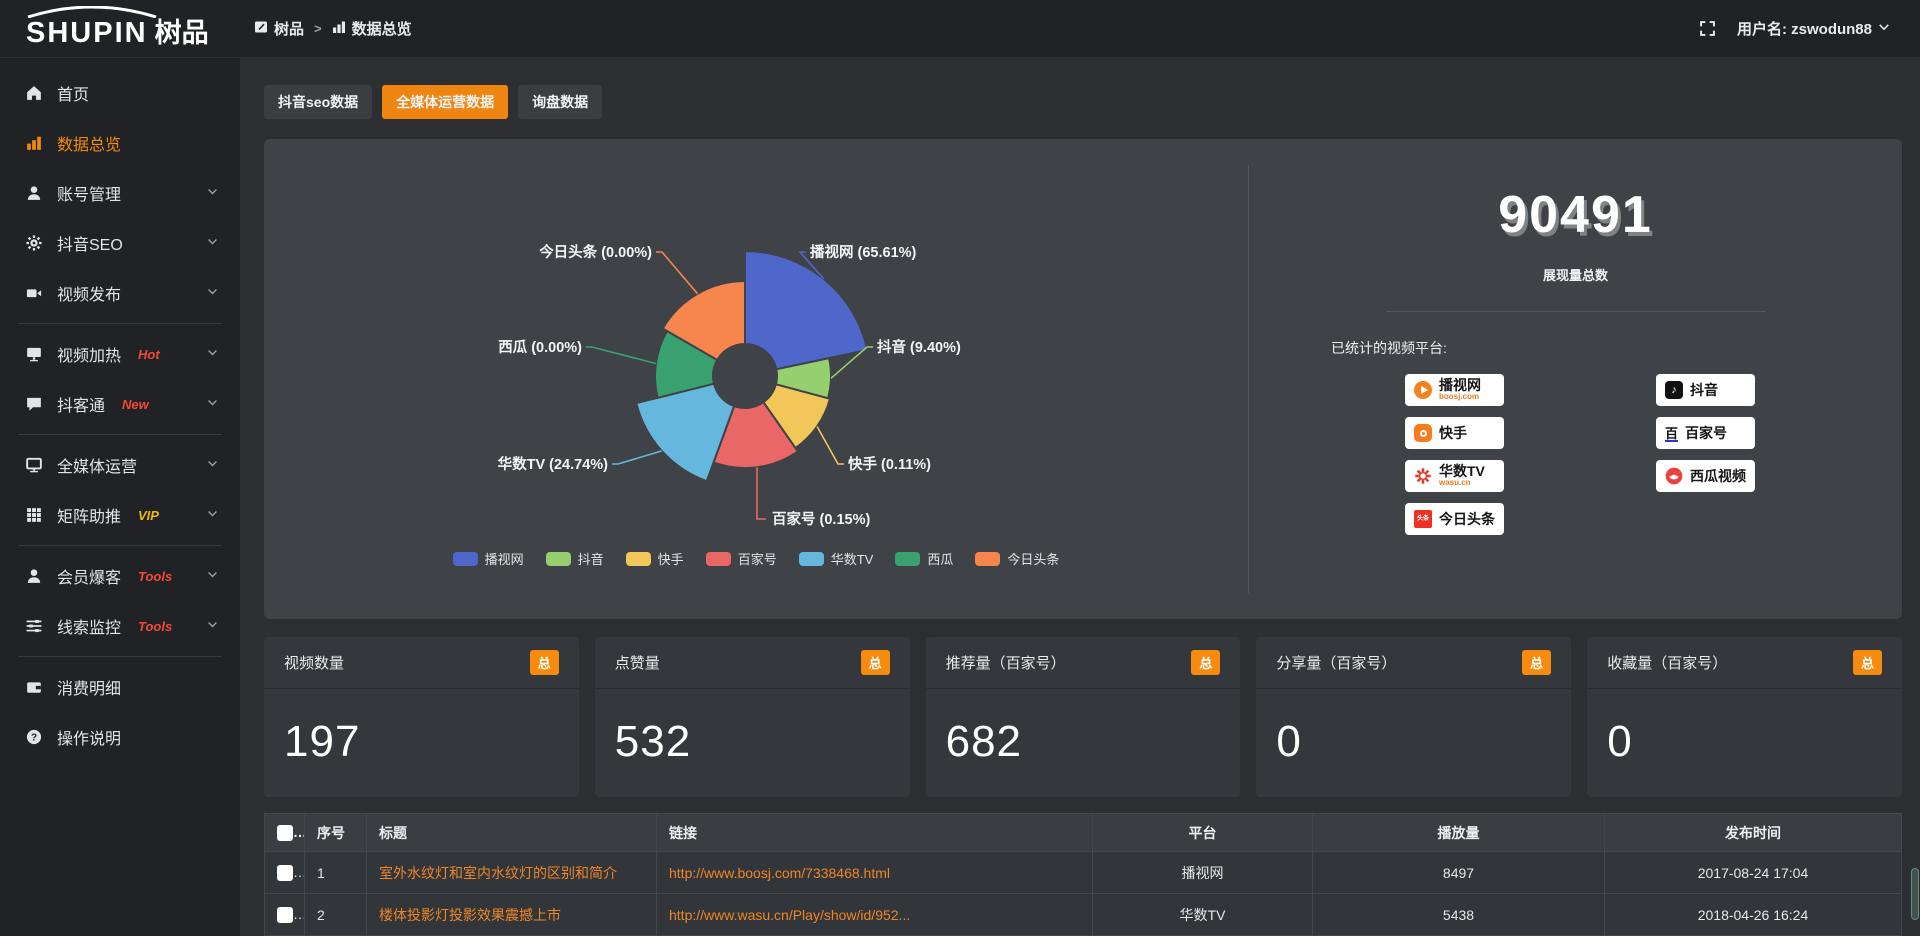 The height and width of the screenshot is (936, 1920). I want to click on chart-legend: 播视网 抖音 快手 百家号 华数TV 西瓜 今日头条, so click(756, 558).